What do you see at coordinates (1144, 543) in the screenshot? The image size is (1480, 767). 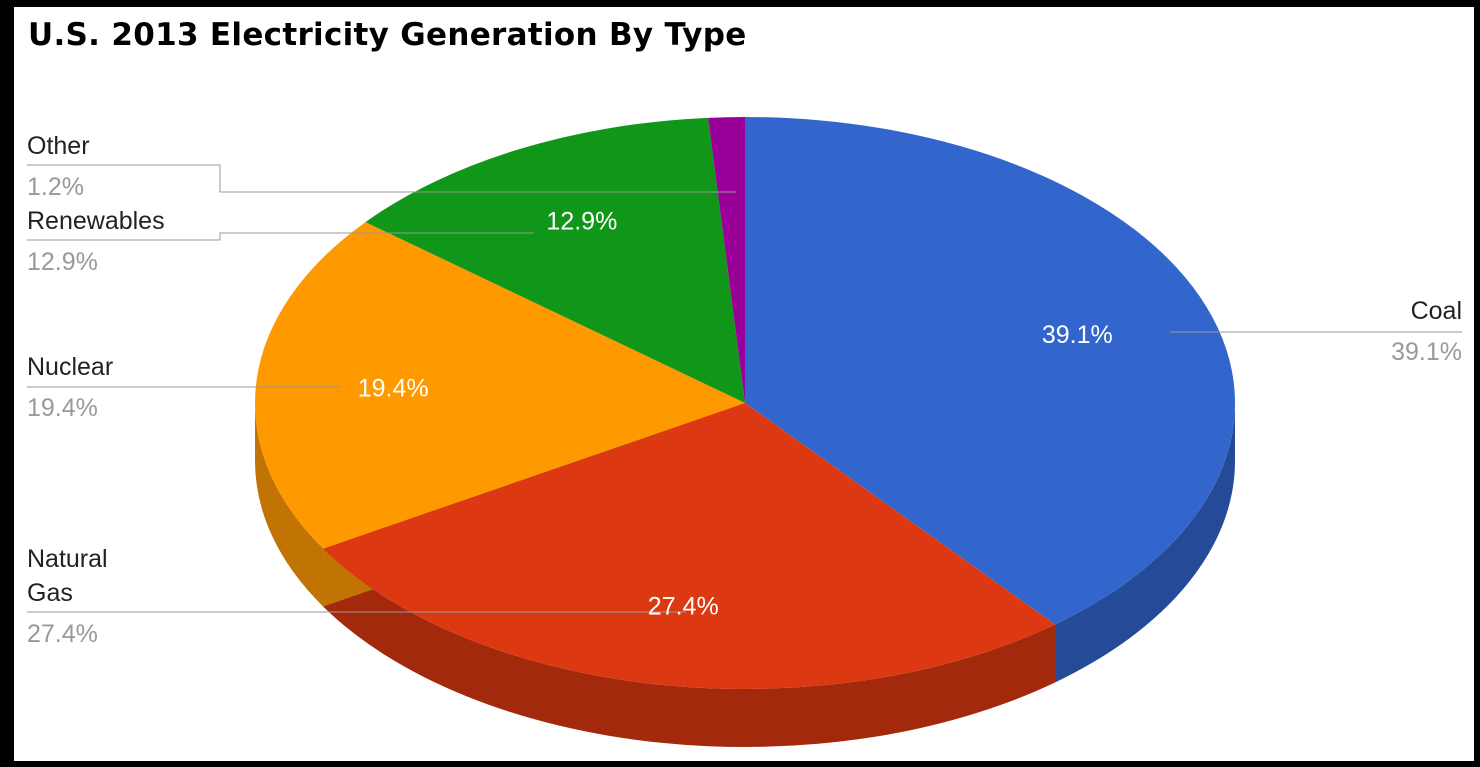 I see `pie-side-coal` at bounding box center [1144, 543].